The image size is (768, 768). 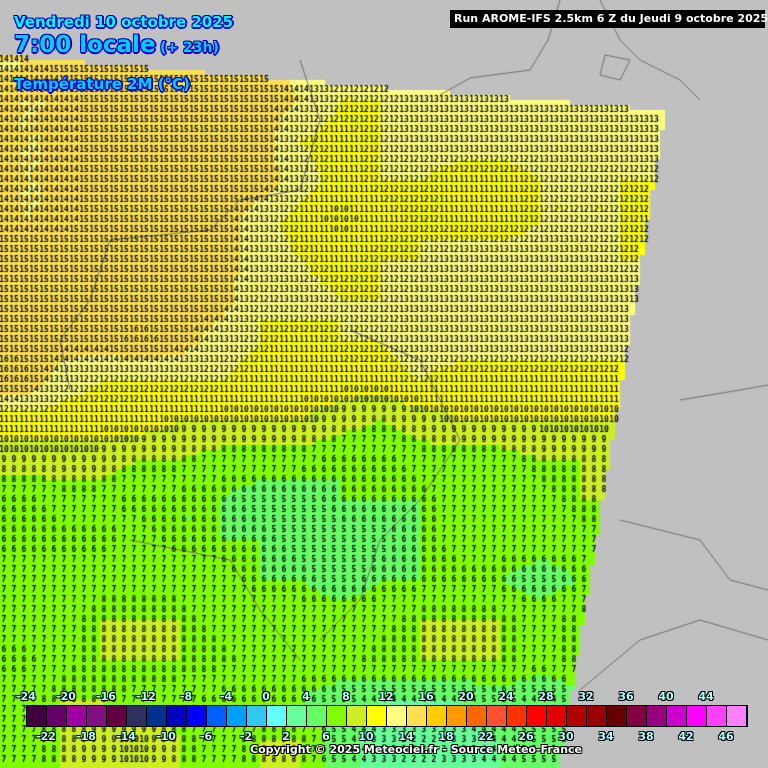 What do you see at coordinates (189, 48) in the screenshot?
I see `forecast-lead-time: (+ 23h)` at bounding box center [189, 48].